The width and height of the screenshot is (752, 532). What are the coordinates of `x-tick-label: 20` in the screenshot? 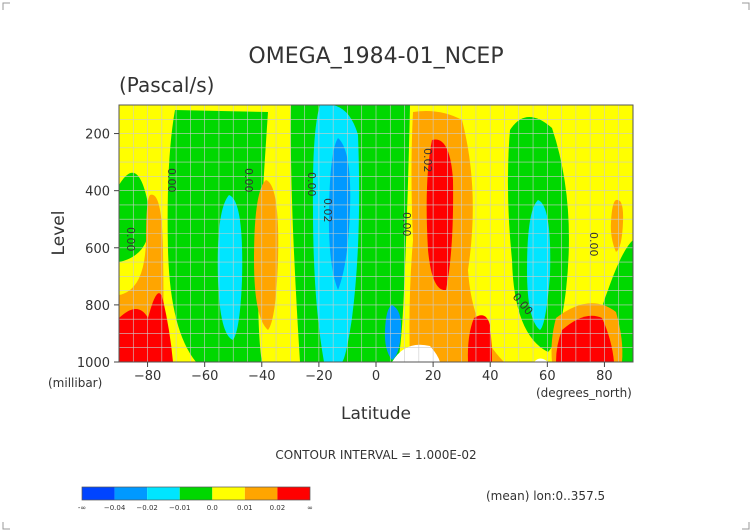 It's located at (433, 376).